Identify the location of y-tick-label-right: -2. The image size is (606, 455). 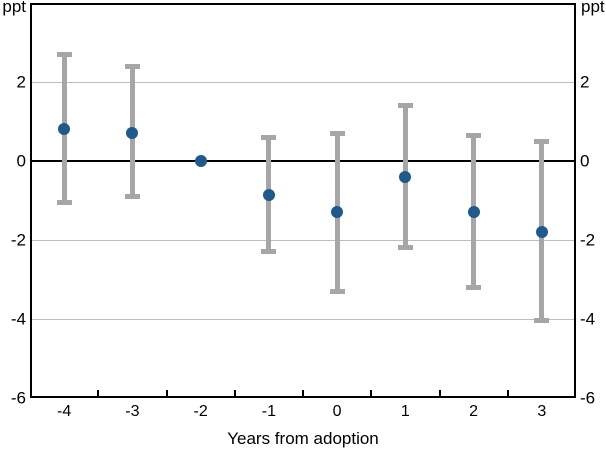
(588, 240).